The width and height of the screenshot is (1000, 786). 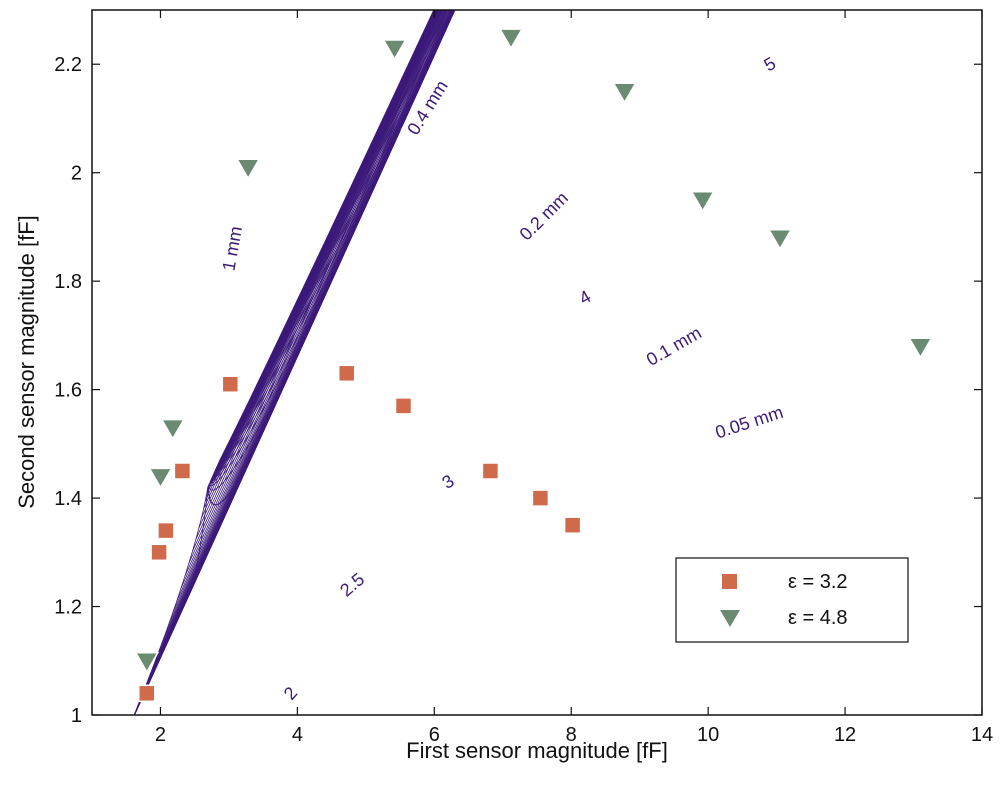 I want to click on y-tick-label: 1.8, so click(x=68, y=282).